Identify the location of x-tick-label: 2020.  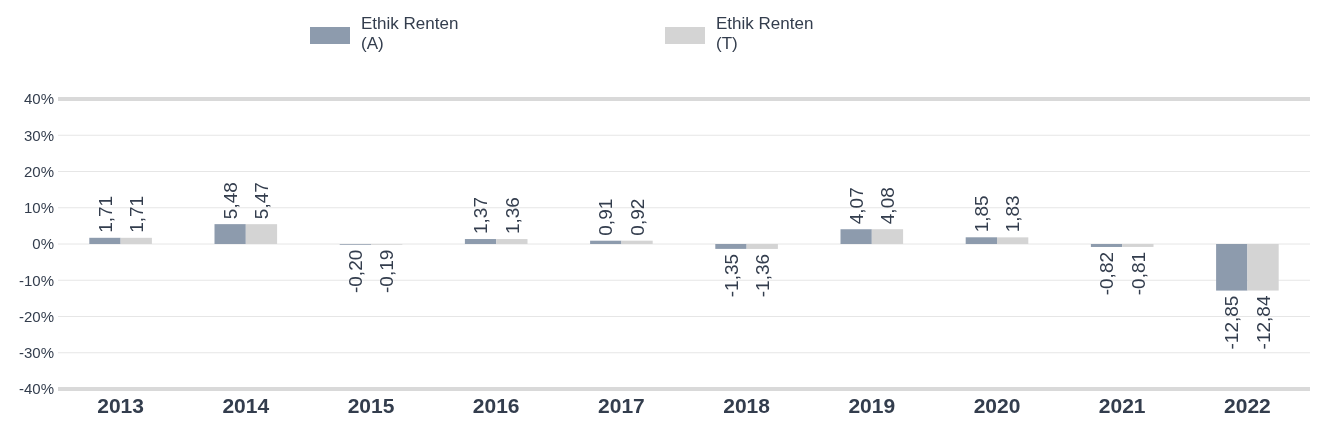
(997, 405).